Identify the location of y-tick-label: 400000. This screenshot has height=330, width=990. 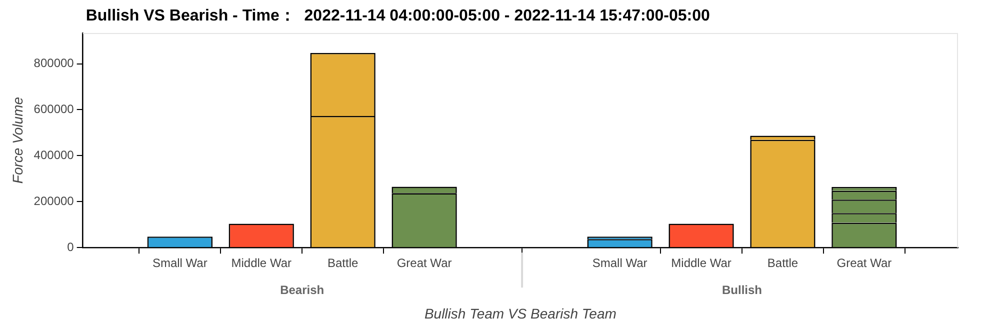
(54, 155).